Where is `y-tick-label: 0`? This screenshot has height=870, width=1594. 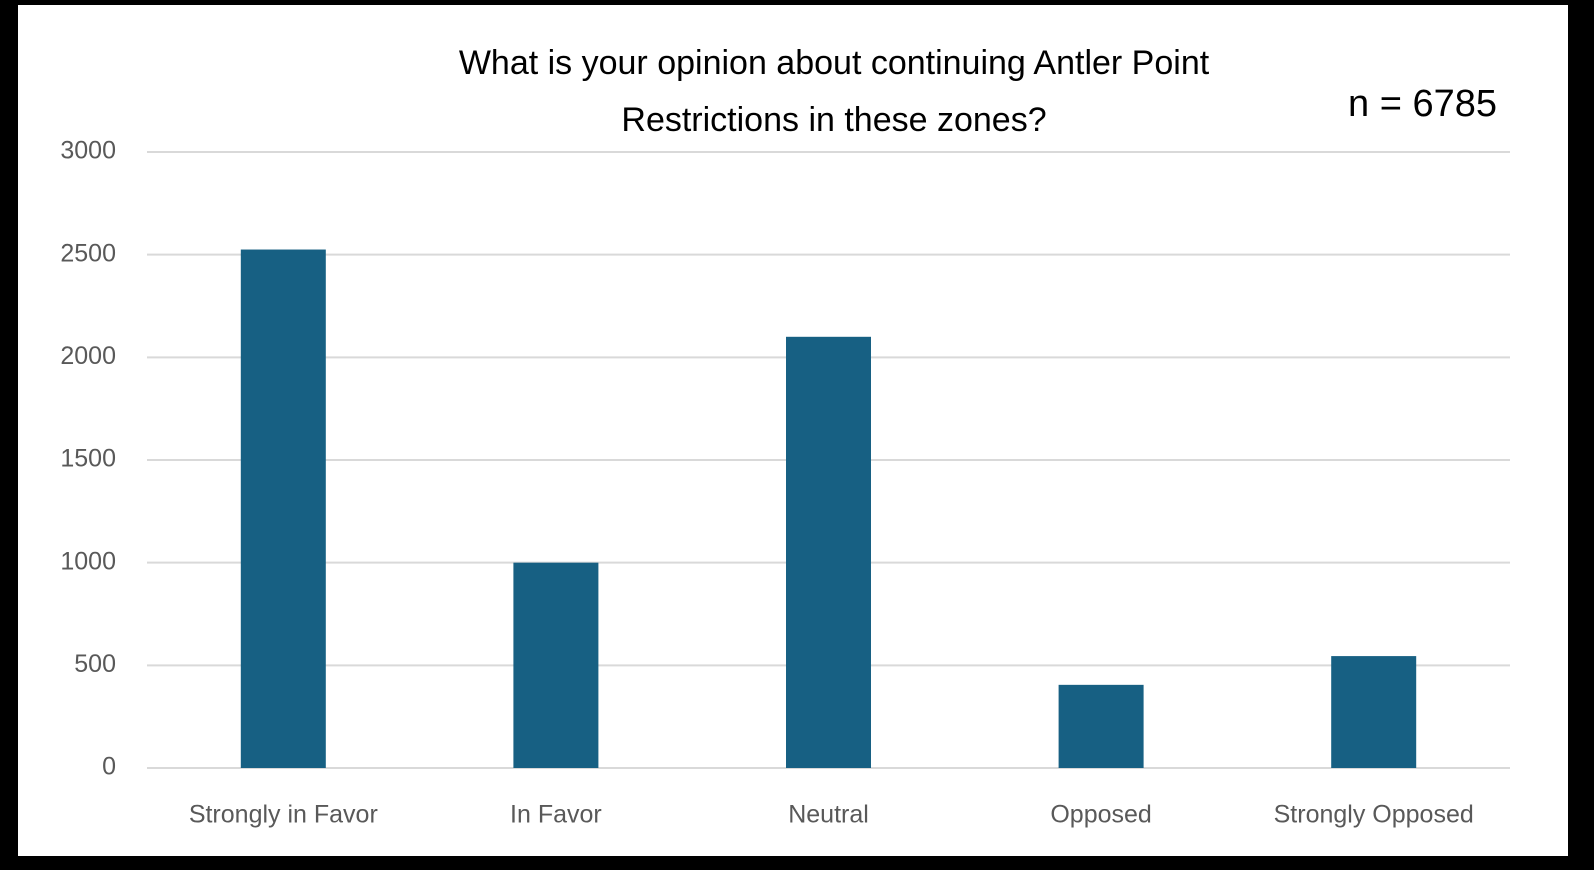
y-tick-label: 0 is located at coordinates (109, 767).